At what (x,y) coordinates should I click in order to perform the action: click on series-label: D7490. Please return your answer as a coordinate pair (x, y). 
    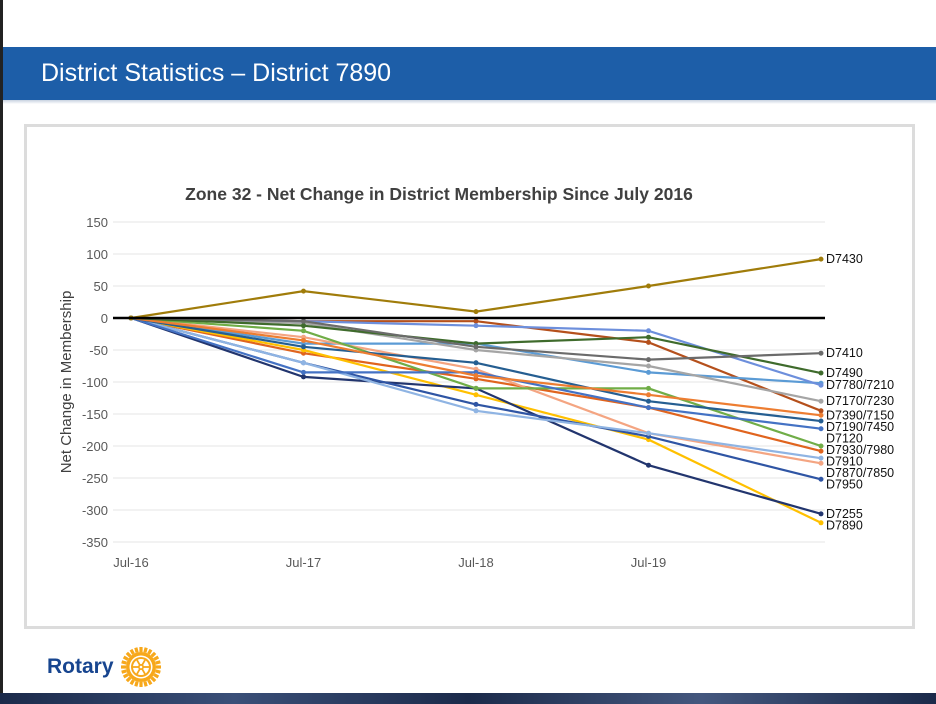
    Looking at the image, I should click on (844, 373).